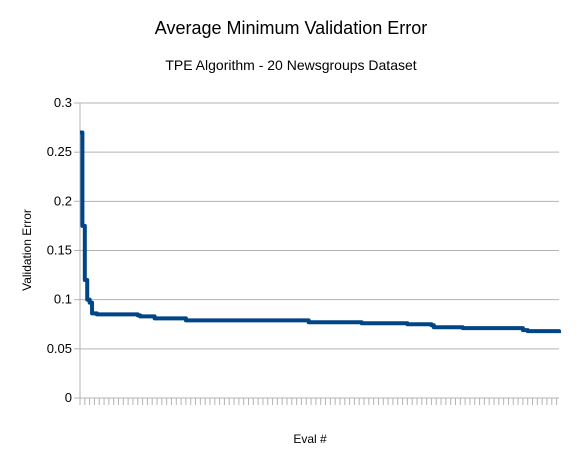 The height and width of the screenshot is (451, 582). Describe the element at coordinates (63, 299) in the screenshot. I see `y-tick-label-2: 0.1` at that location.